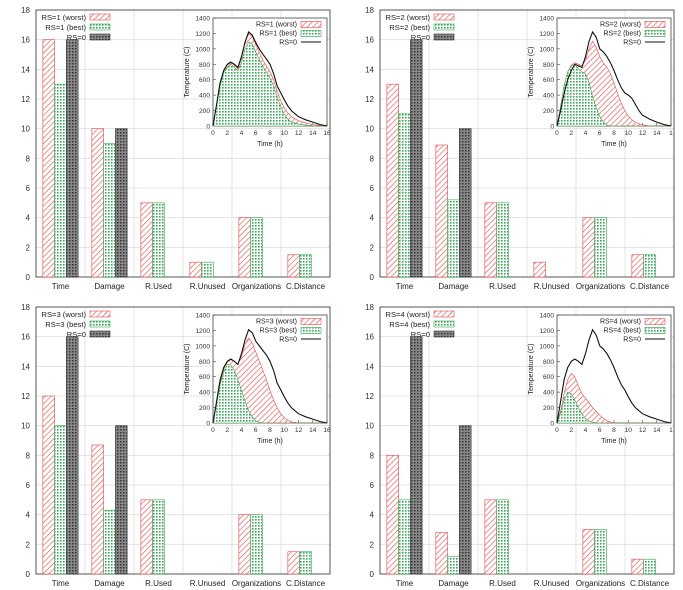 This screenshot has height=590, width=683. Describe the element at coordinates (372, 158) in the screenshot. I see `y-tick-label: 8` at that location.